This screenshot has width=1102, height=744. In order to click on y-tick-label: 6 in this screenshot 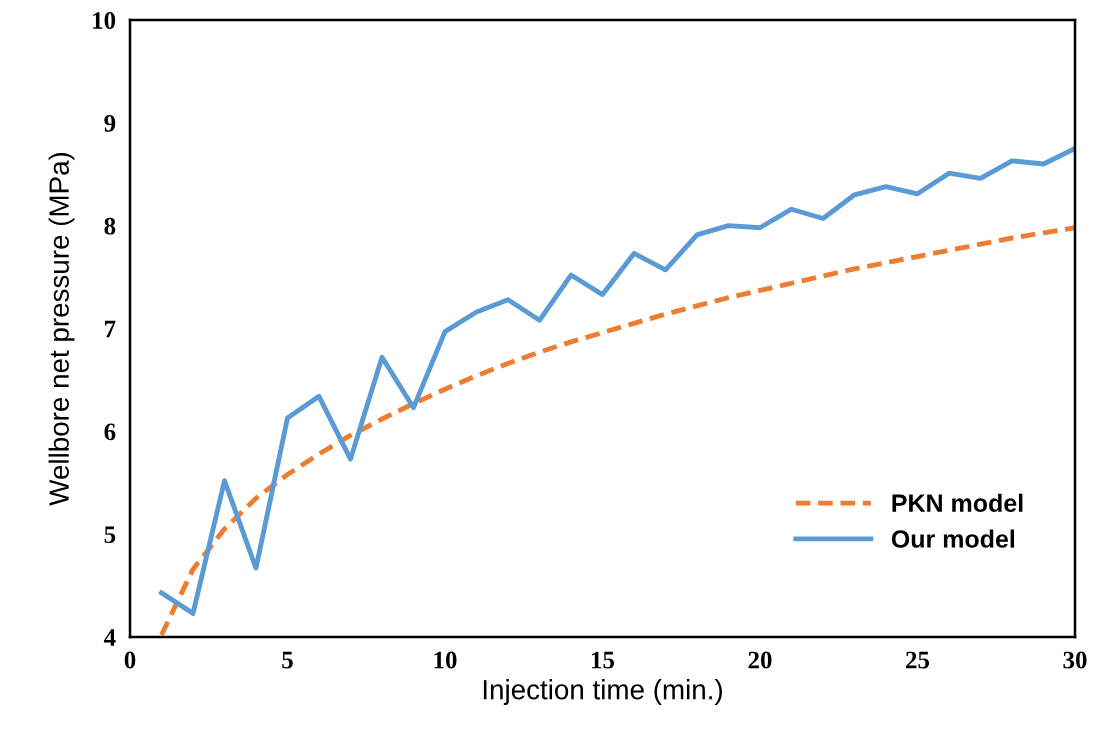, I will do `click(110, 432)`.